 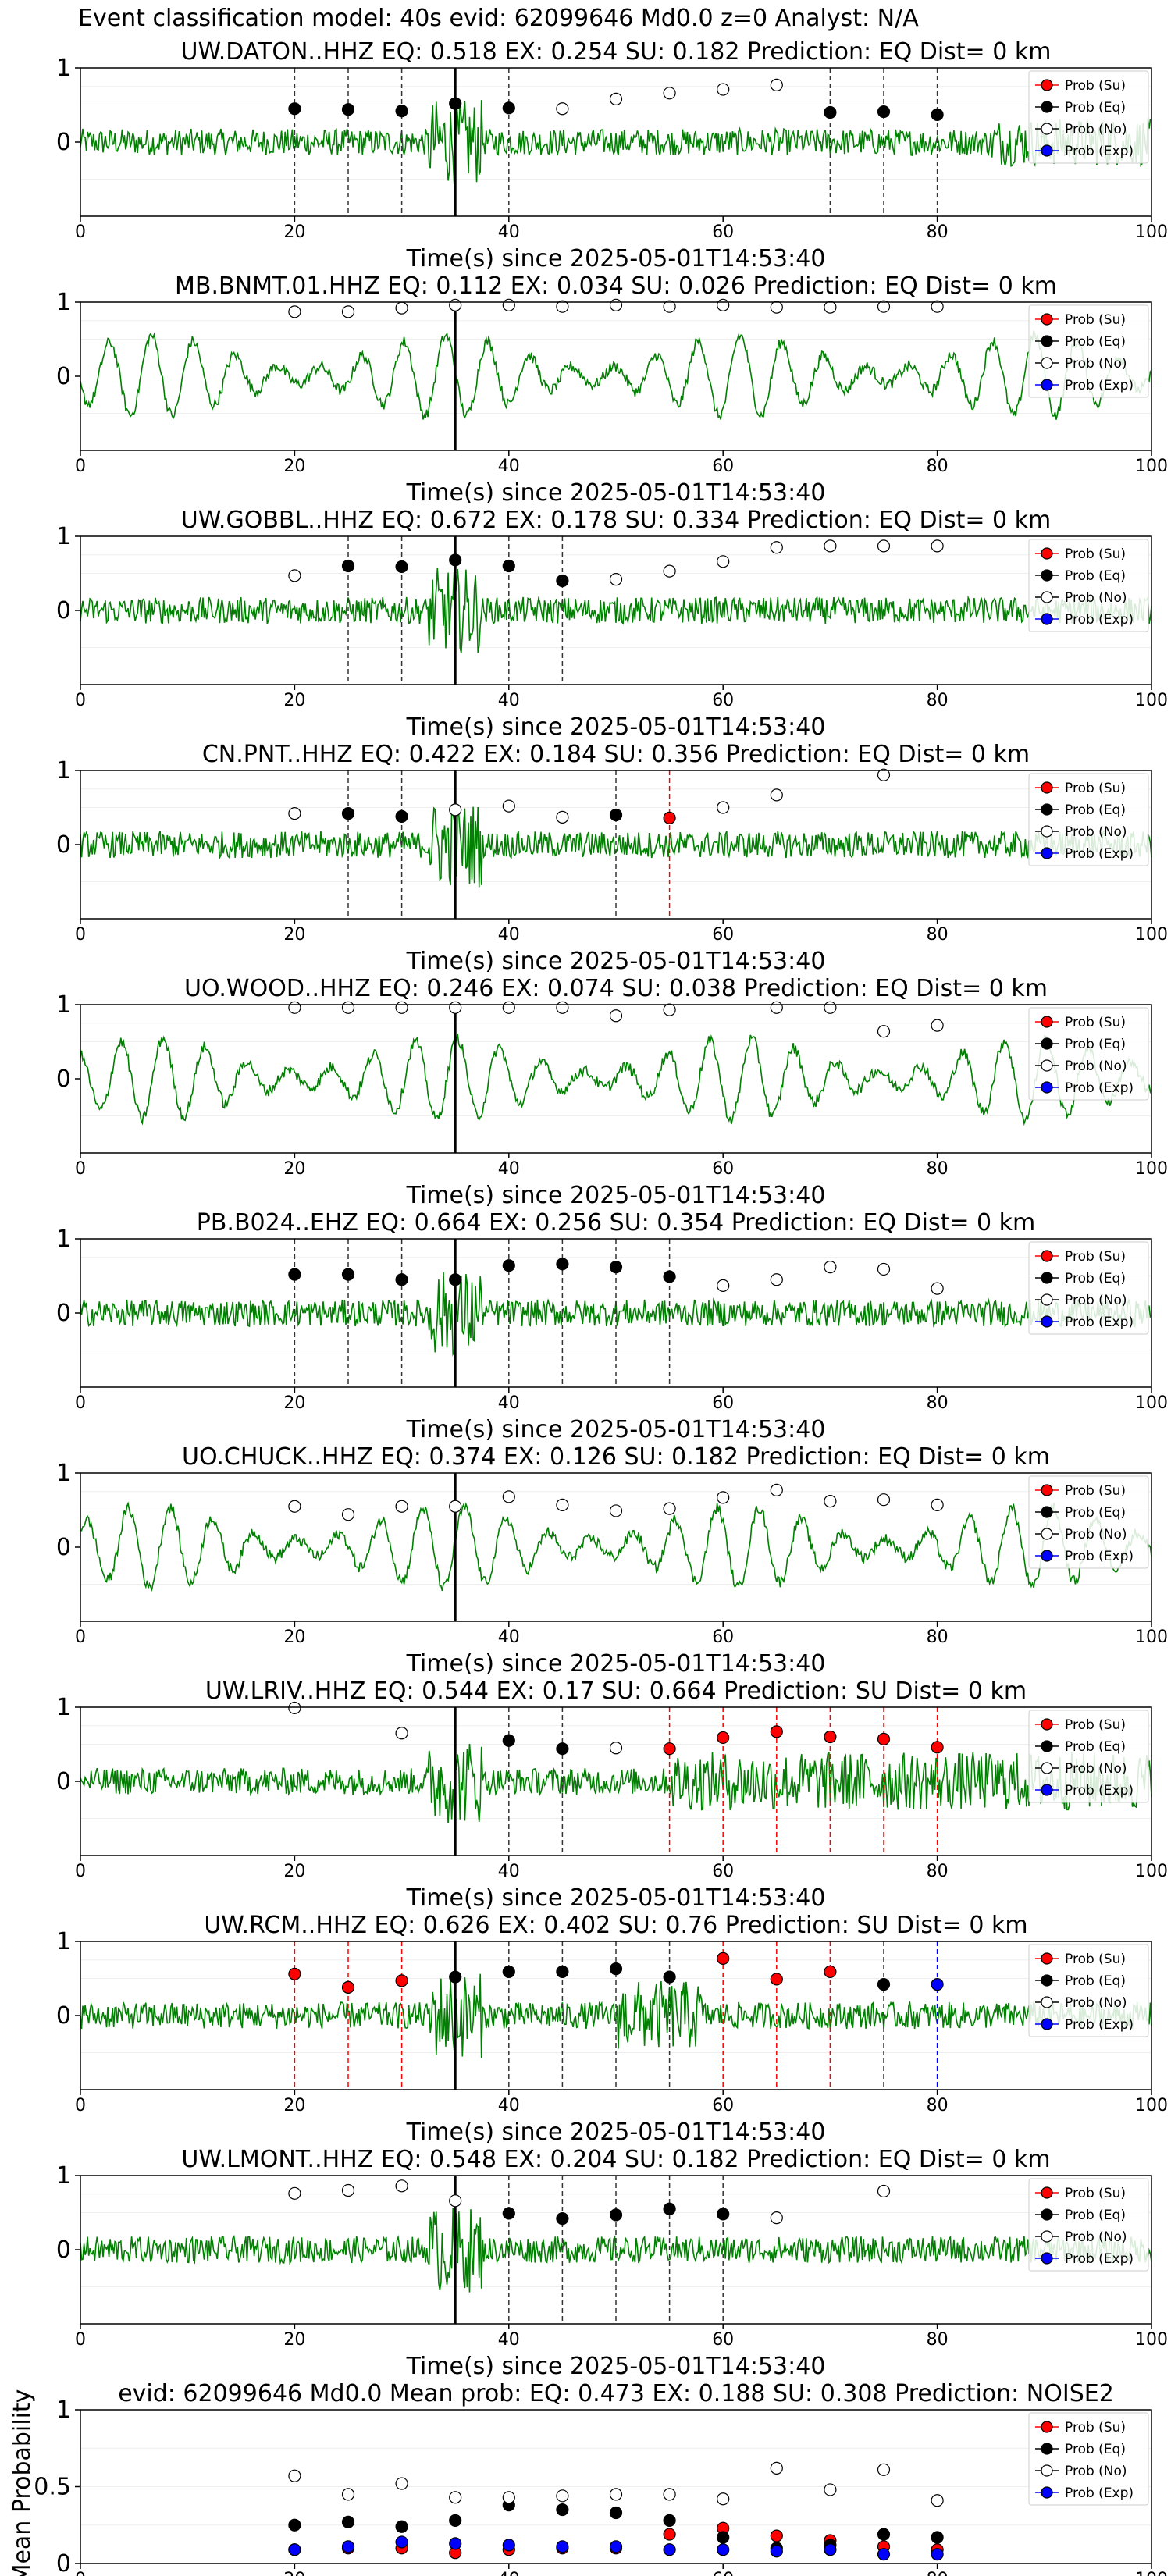 I want to click on mean-prob-marker-su, so click(x=669, y=2534).